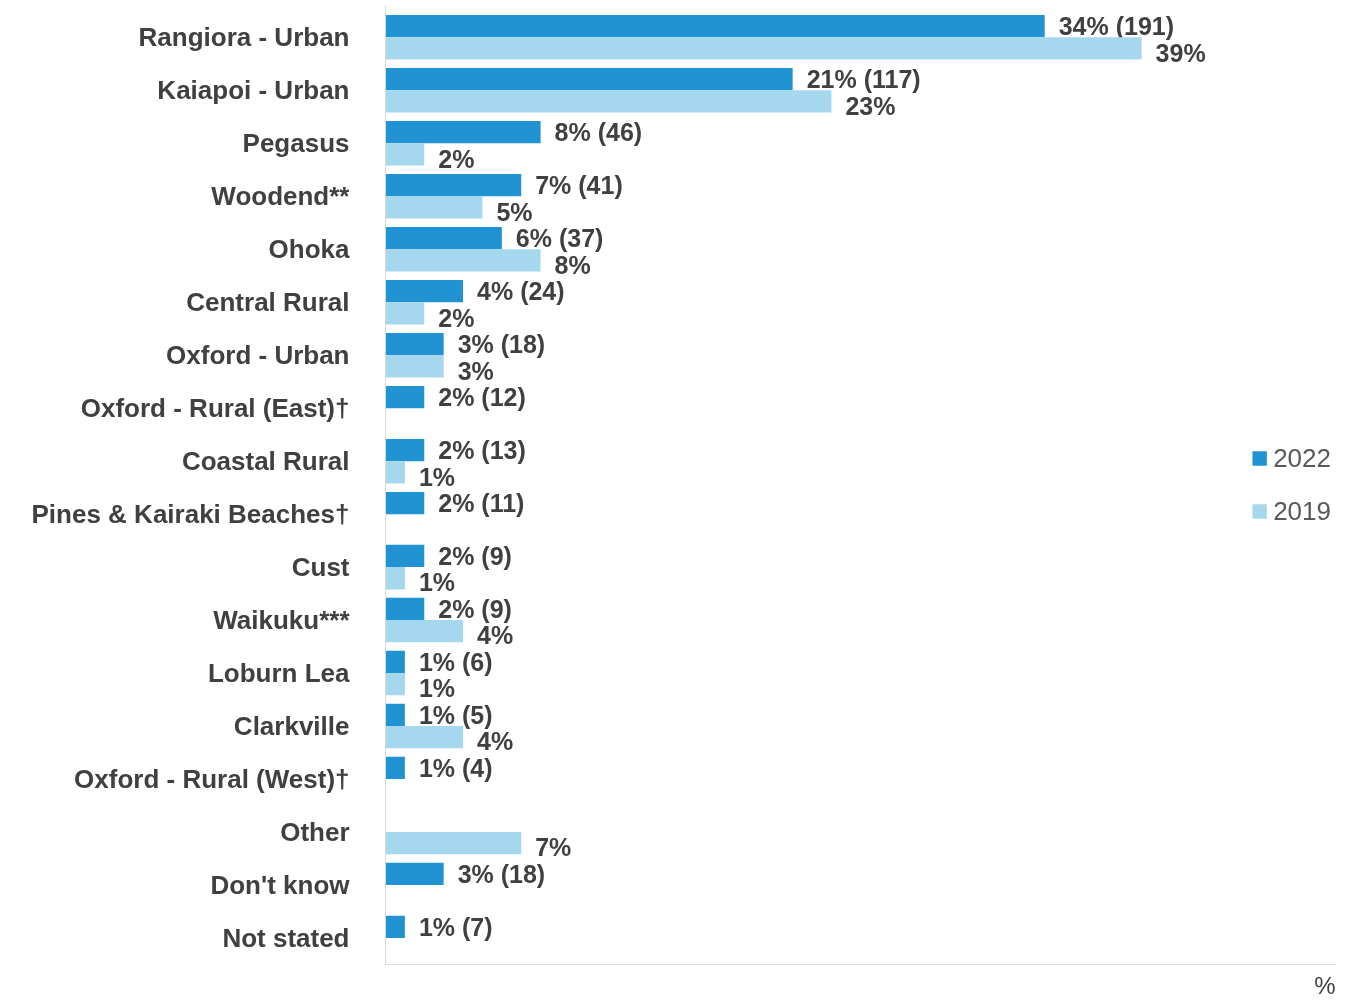 This screenshot has height=1003, width=1355. Describe the element at coordinates (268, 302) in the screenshot. I see `y-tick-label: Central Rural` at that location.